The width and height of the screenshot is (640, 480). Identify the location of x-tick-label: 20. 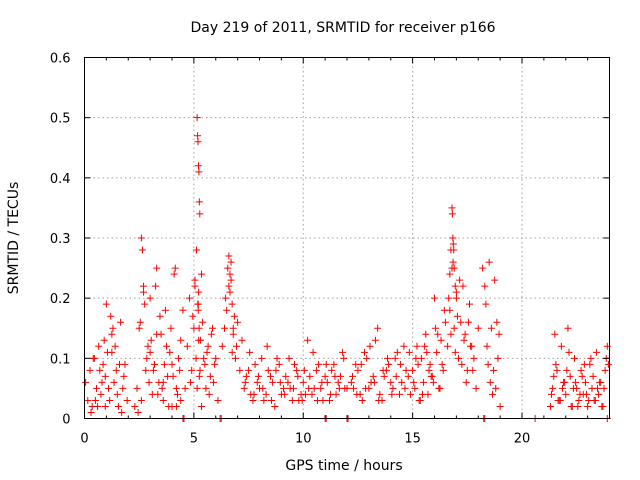
(522, 439).